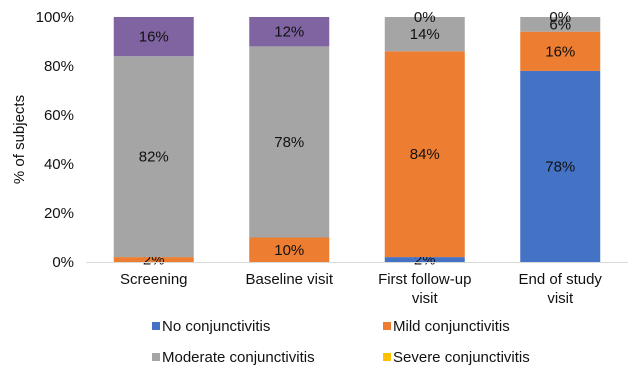 The width and height of the screenshot is (637, 374). What do you see at coordinates (59, 66) in the screenshot?
I see `y-tick-label: 80%` at bounding box center [59, 66].